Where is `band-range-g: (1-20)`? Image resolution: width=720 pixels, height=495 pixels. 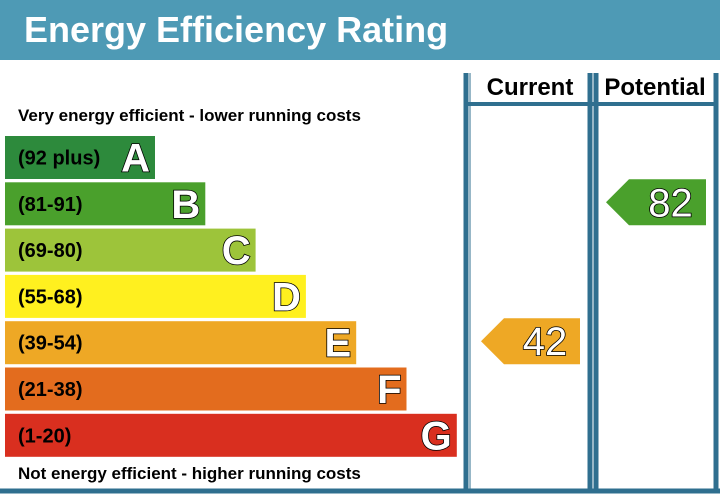
band-range-g: (1-20) is located at coordinates (44, 436).